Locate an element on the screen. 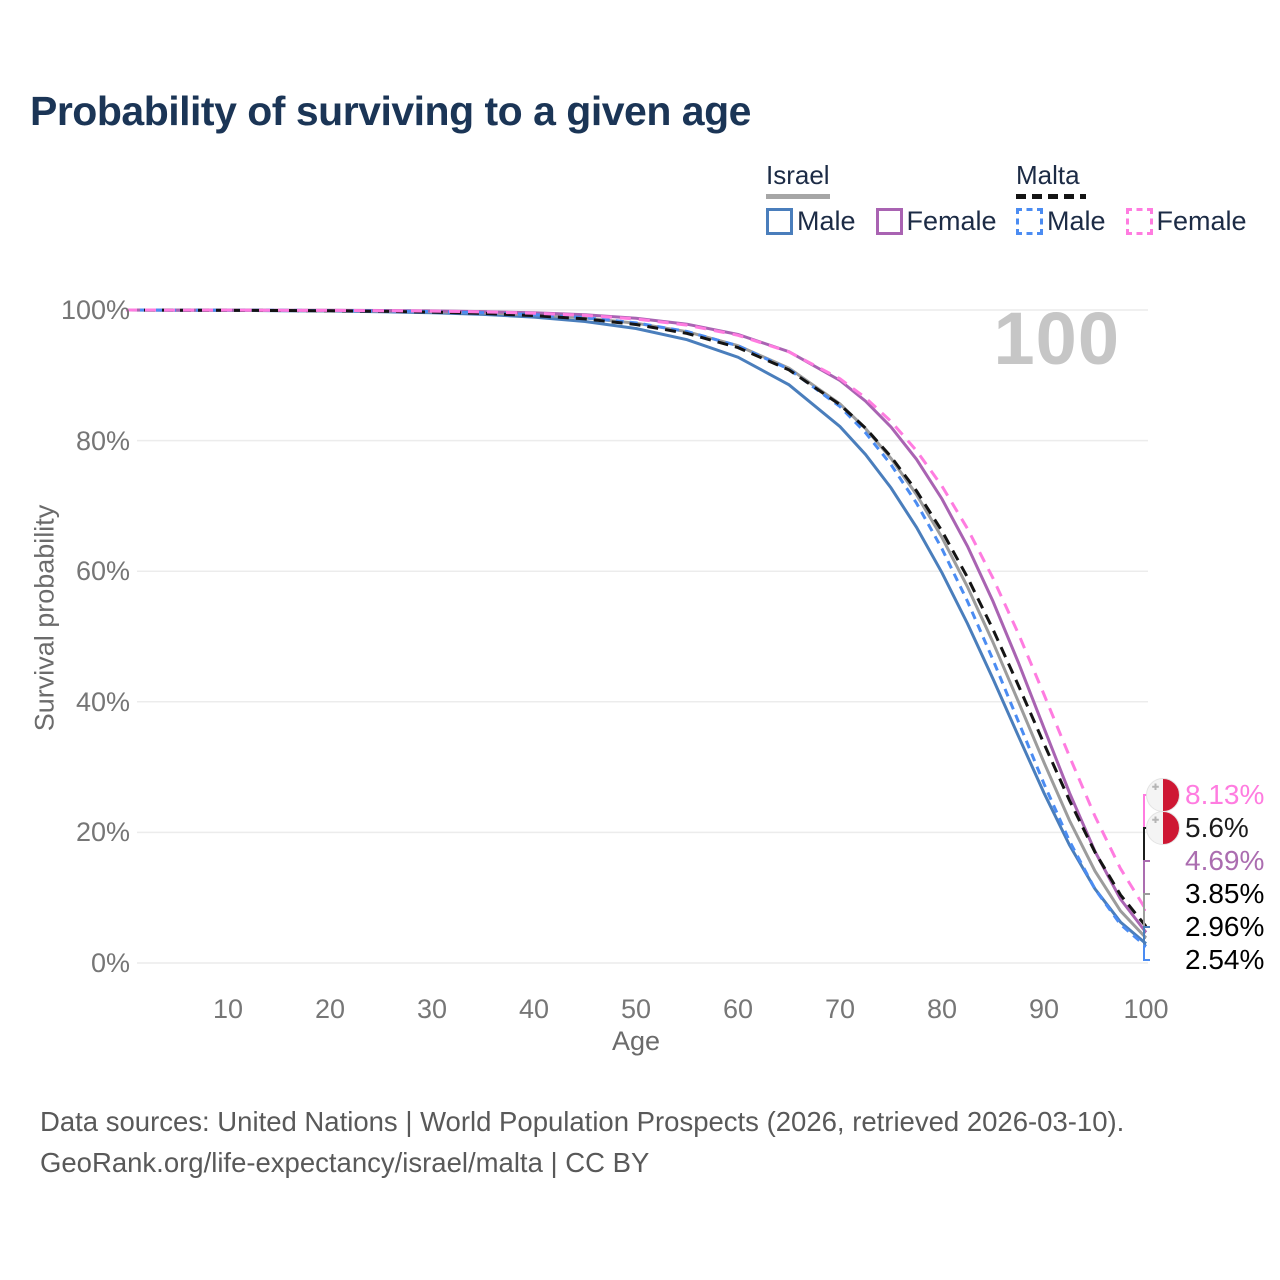 Image resolution: width=1280 pixels, height=1280 pixels. legend-group-israel: Israel Male Female is located at coordinates (891, 198).